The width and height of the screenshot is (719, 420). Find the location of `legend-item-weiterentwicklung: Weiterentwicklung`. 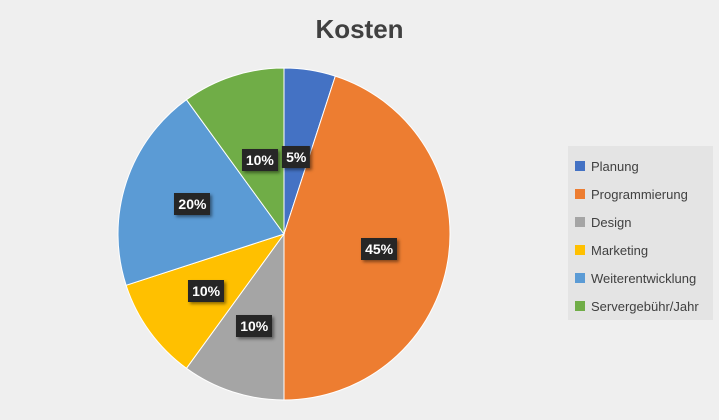

legend-item-weiterentwicklung: Weiterentwicklung is located at coordinates (644, 278).